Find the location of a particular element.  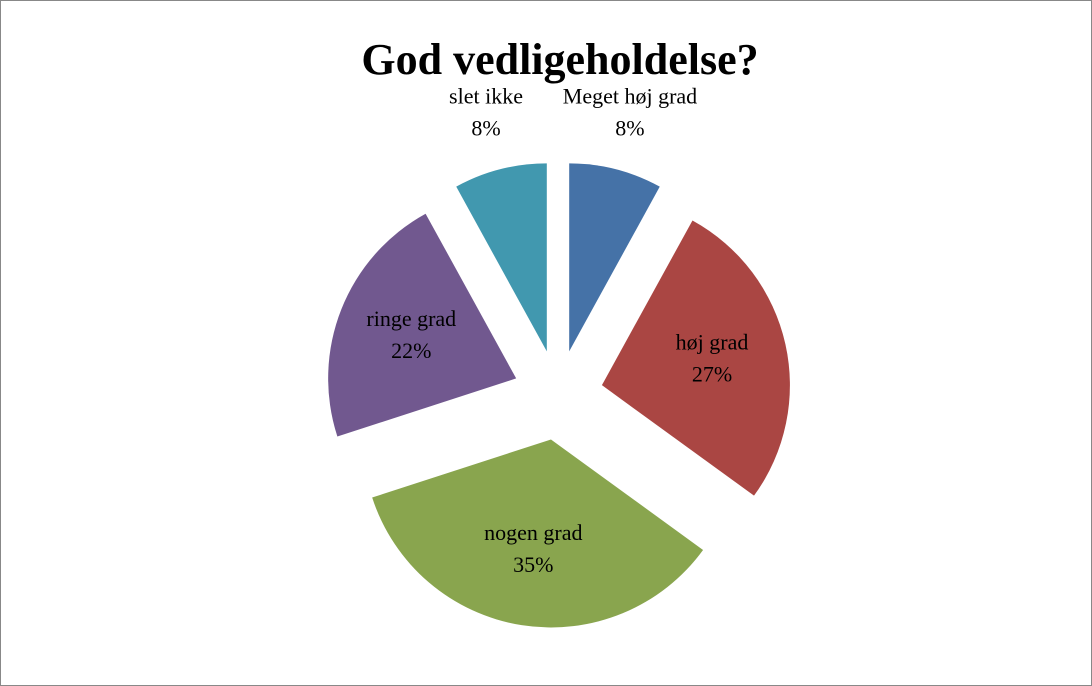

slice-value-label: 22% is located at coordinates (411, 350).